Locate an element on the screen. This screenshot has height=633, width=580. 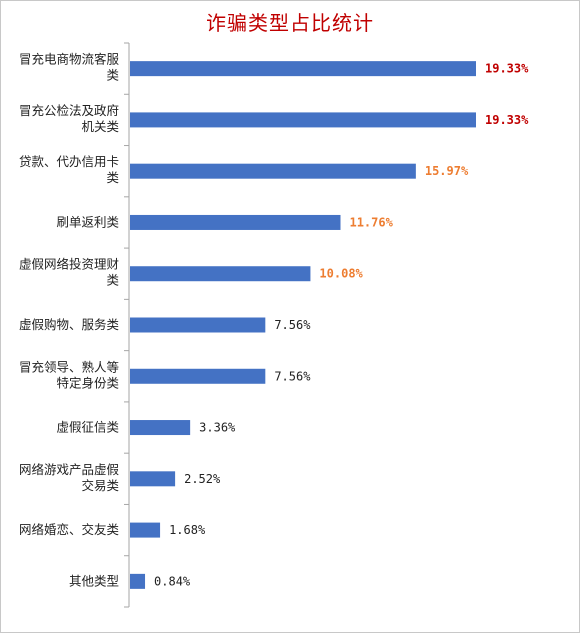
category-label: 冒充电商物流客服类 is located at coordinates (69, 67).